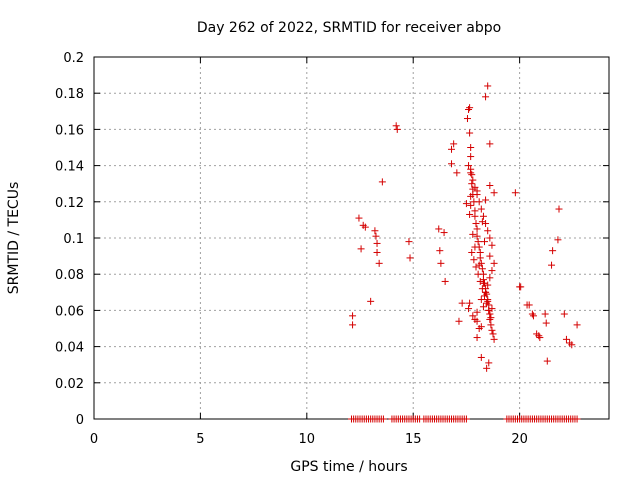  What do you see at coordinates (519, 439) in the screenshot?
I see `x-tick-label: 20` at bounding box center [519, 439].